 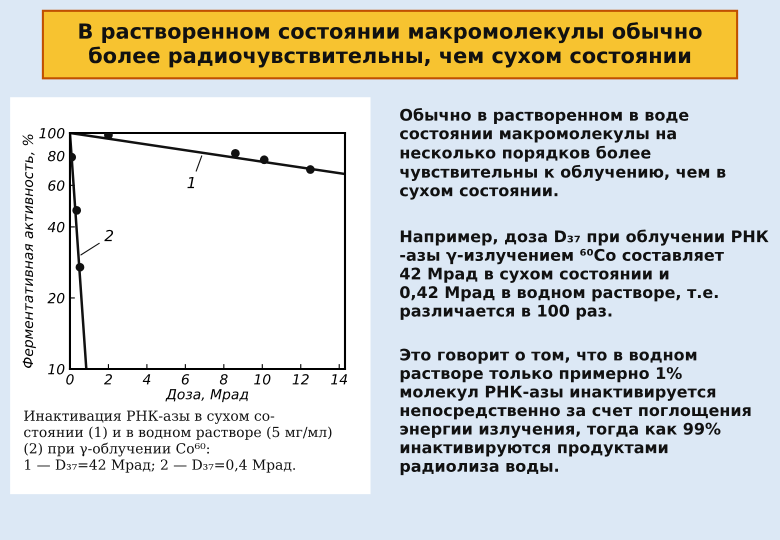 I want to click on y-tick-label: 100, so click(x=51, y=133).